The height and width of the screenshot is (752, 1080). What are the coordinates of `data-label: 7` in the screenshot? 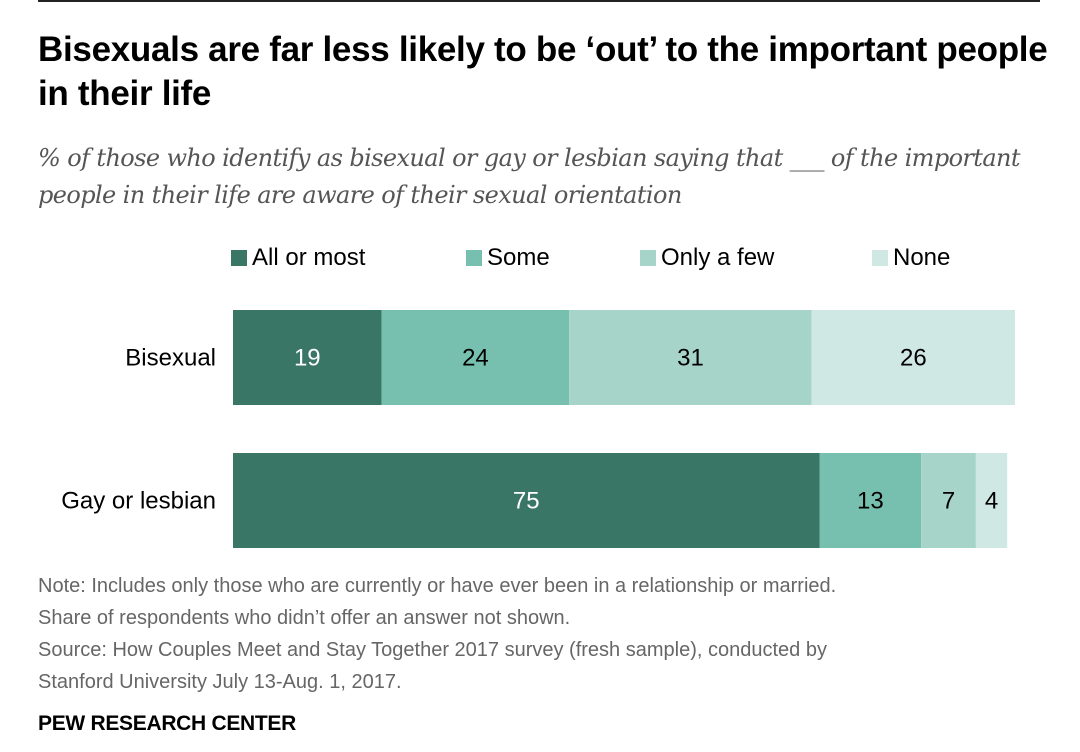 It's located at (948, 501).